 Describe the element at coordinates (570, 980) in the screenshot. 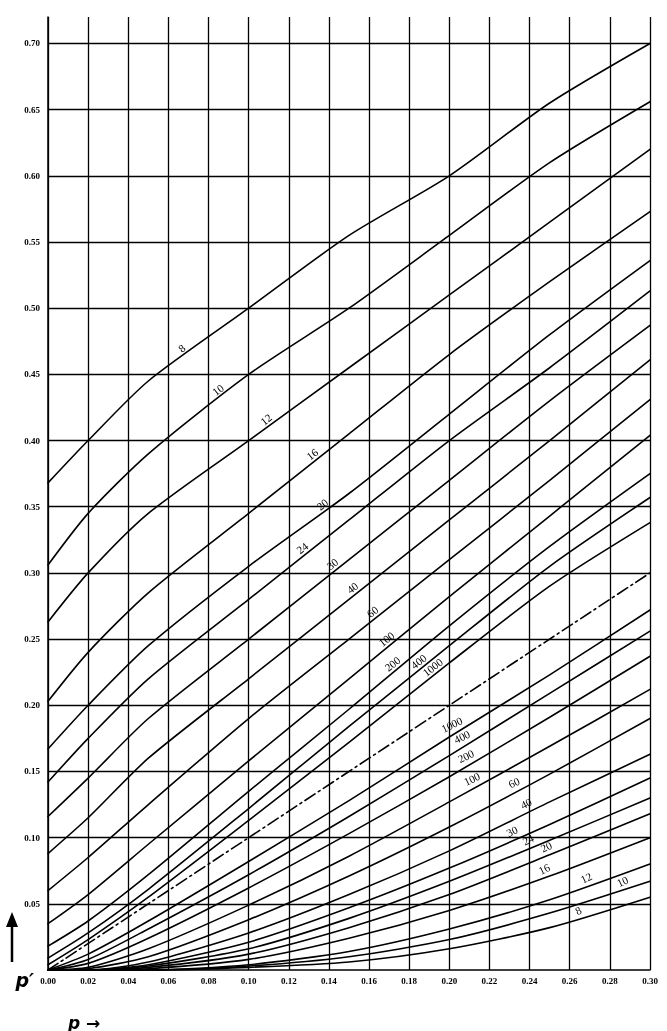

I see `x-tick-label: 0.26` at that location.